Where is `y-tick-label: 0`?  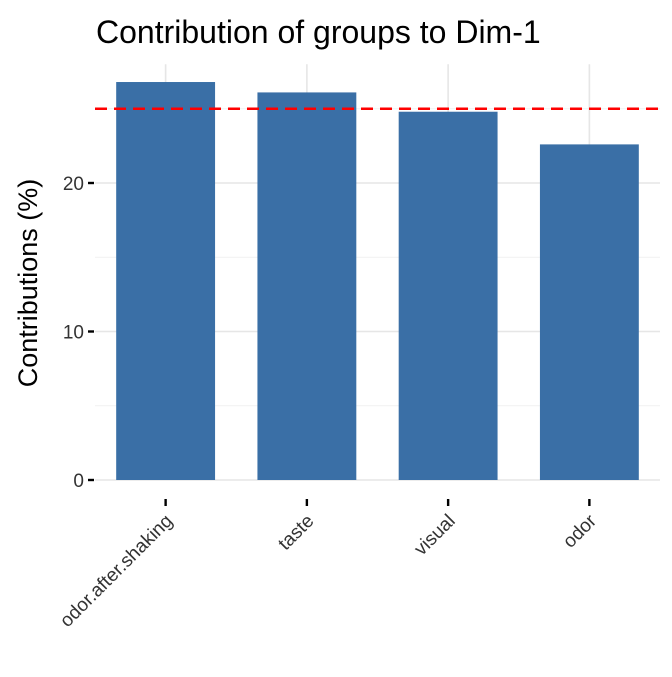
y-tick-label: 0 is located at coordinates (78, 481).